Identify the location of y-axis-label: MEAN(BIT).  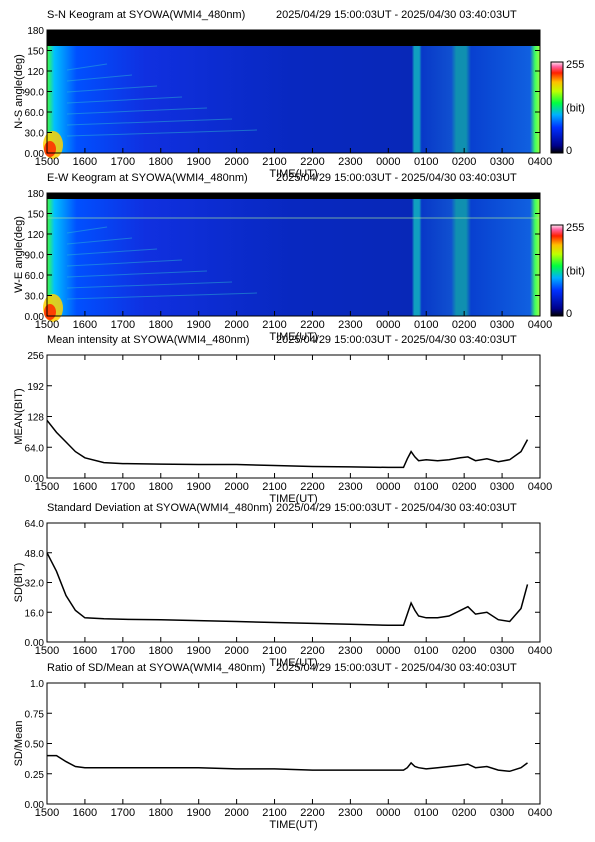
(19, 416).